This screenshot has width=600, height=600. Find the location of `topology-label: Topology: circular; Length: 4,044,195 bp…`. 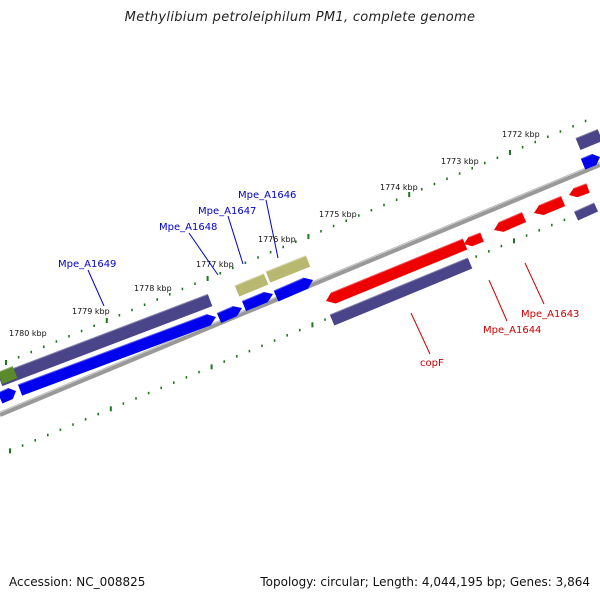

topology-label: Topology: circular; Length: 4,044,195 bp… is located at coordinates (425, 582).